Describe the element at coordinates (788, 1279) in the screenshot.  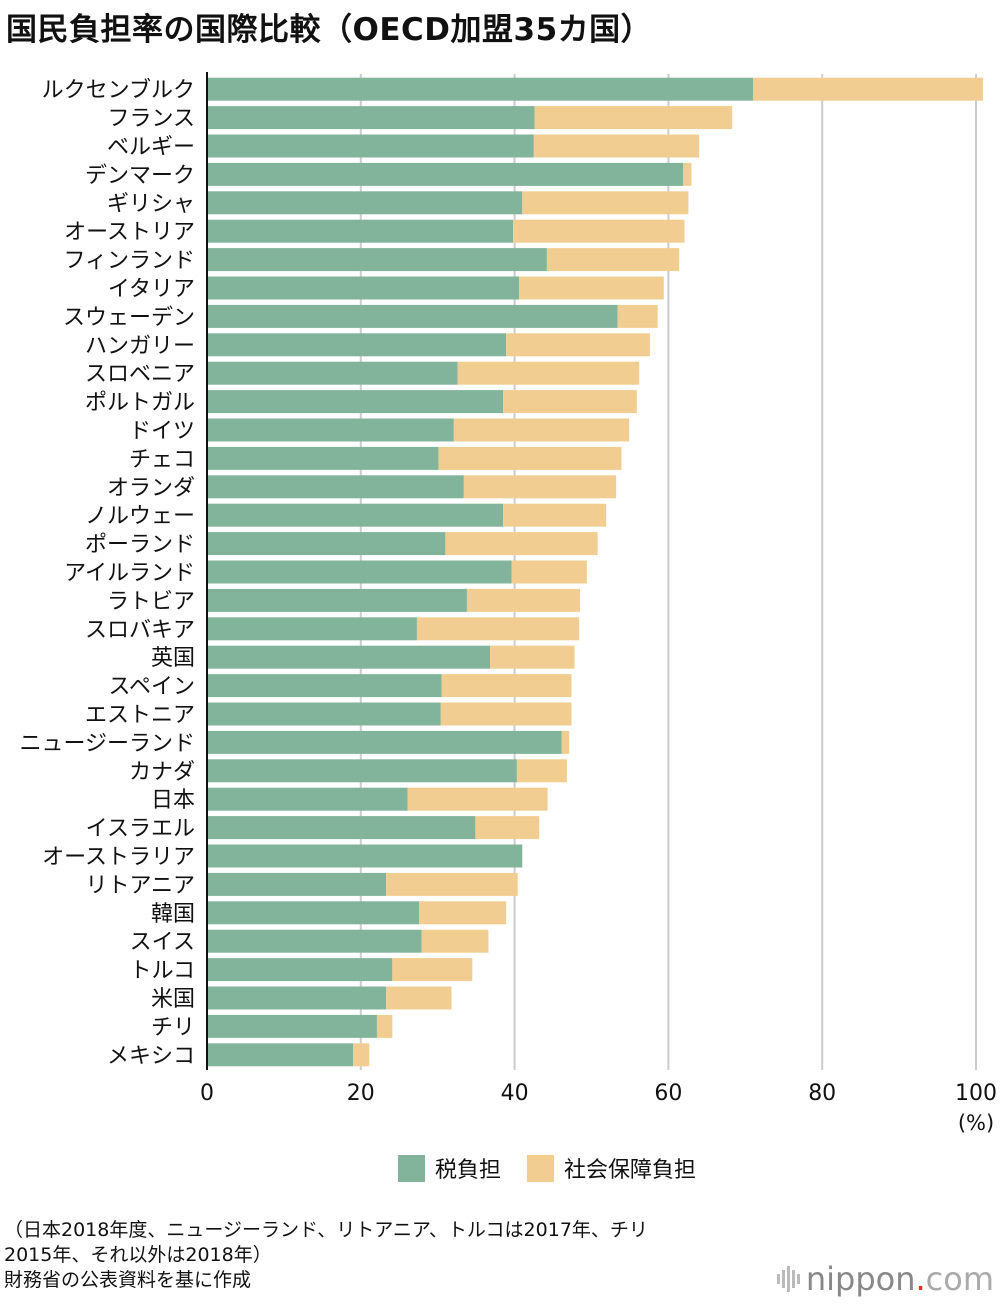
I see `nippon-mark-icon` at that location.